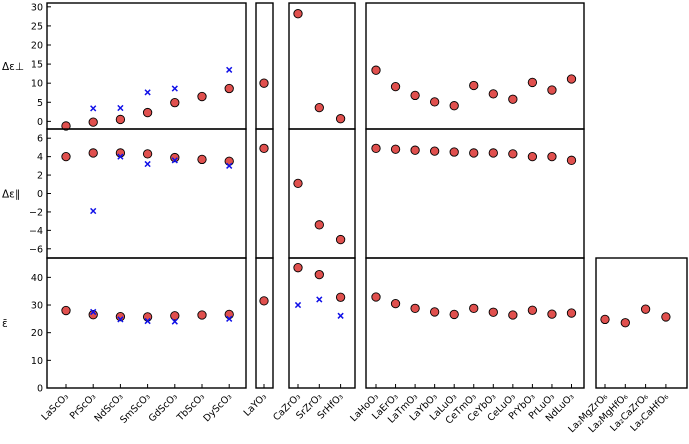 This screenshot has width=689, height=444. Describe the element at coordinates (513, 315) in the screenshot. I see `panel-eps-circle-g3-c7` at that location.